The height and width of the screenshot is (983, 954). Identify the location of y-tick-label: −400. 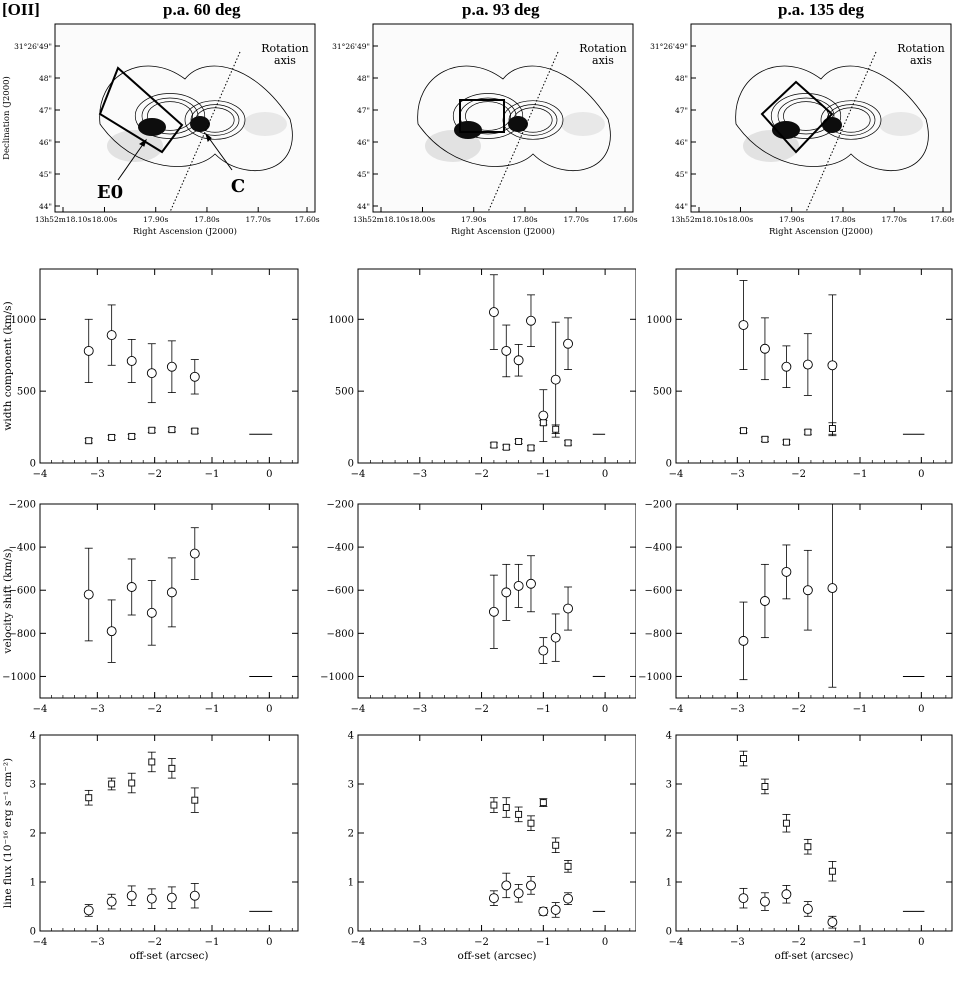
(22, 548).